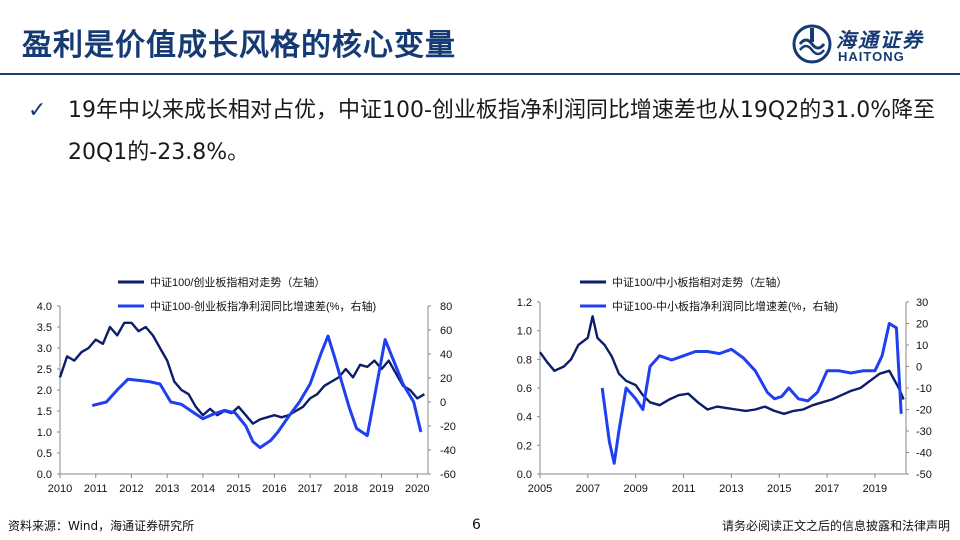  What do you see at coordinates (835, 526) in the screenshot?
I see `disclaimer: 请务必阅读正文之后的信息披露和法律声明` at bounding box center [835, 526].